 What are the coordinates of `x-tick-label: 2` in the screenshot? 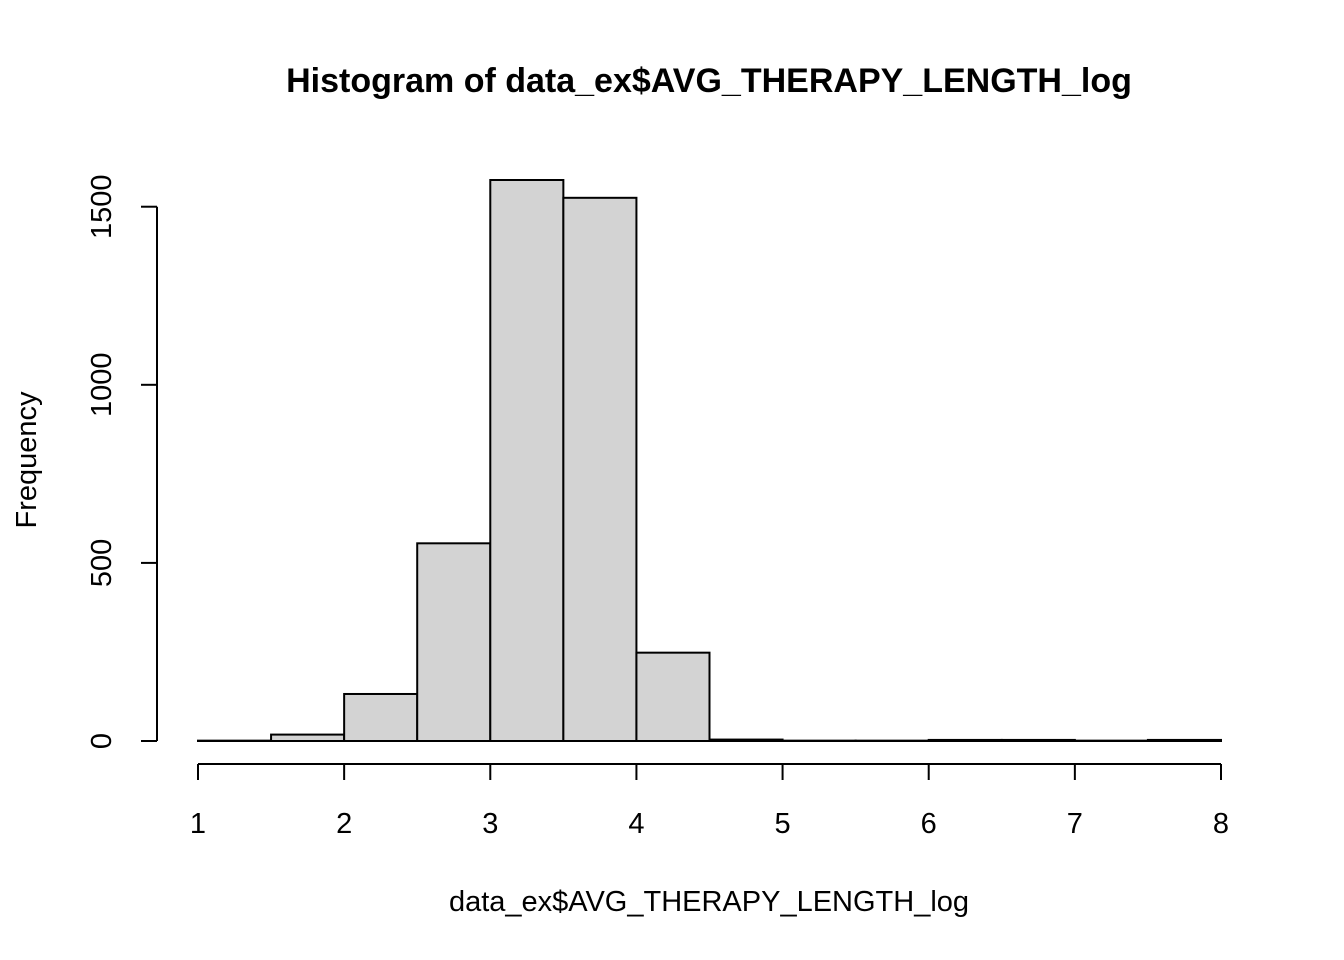 It's located at (344, 824).